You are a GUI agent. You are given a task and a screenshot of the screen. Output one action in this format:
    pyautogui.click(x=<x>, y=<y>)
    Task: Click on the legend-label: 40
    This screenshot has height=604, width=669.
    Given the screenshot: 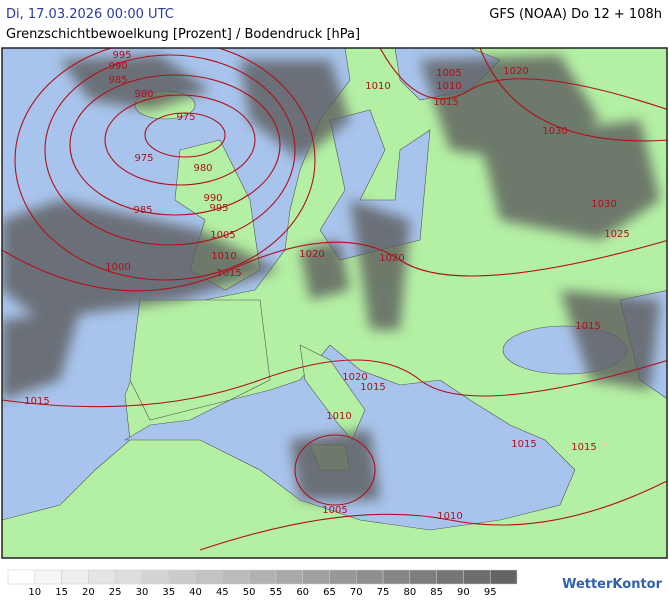 What is the action you would take?
    pyautogui.click(x=195, y=592)
    